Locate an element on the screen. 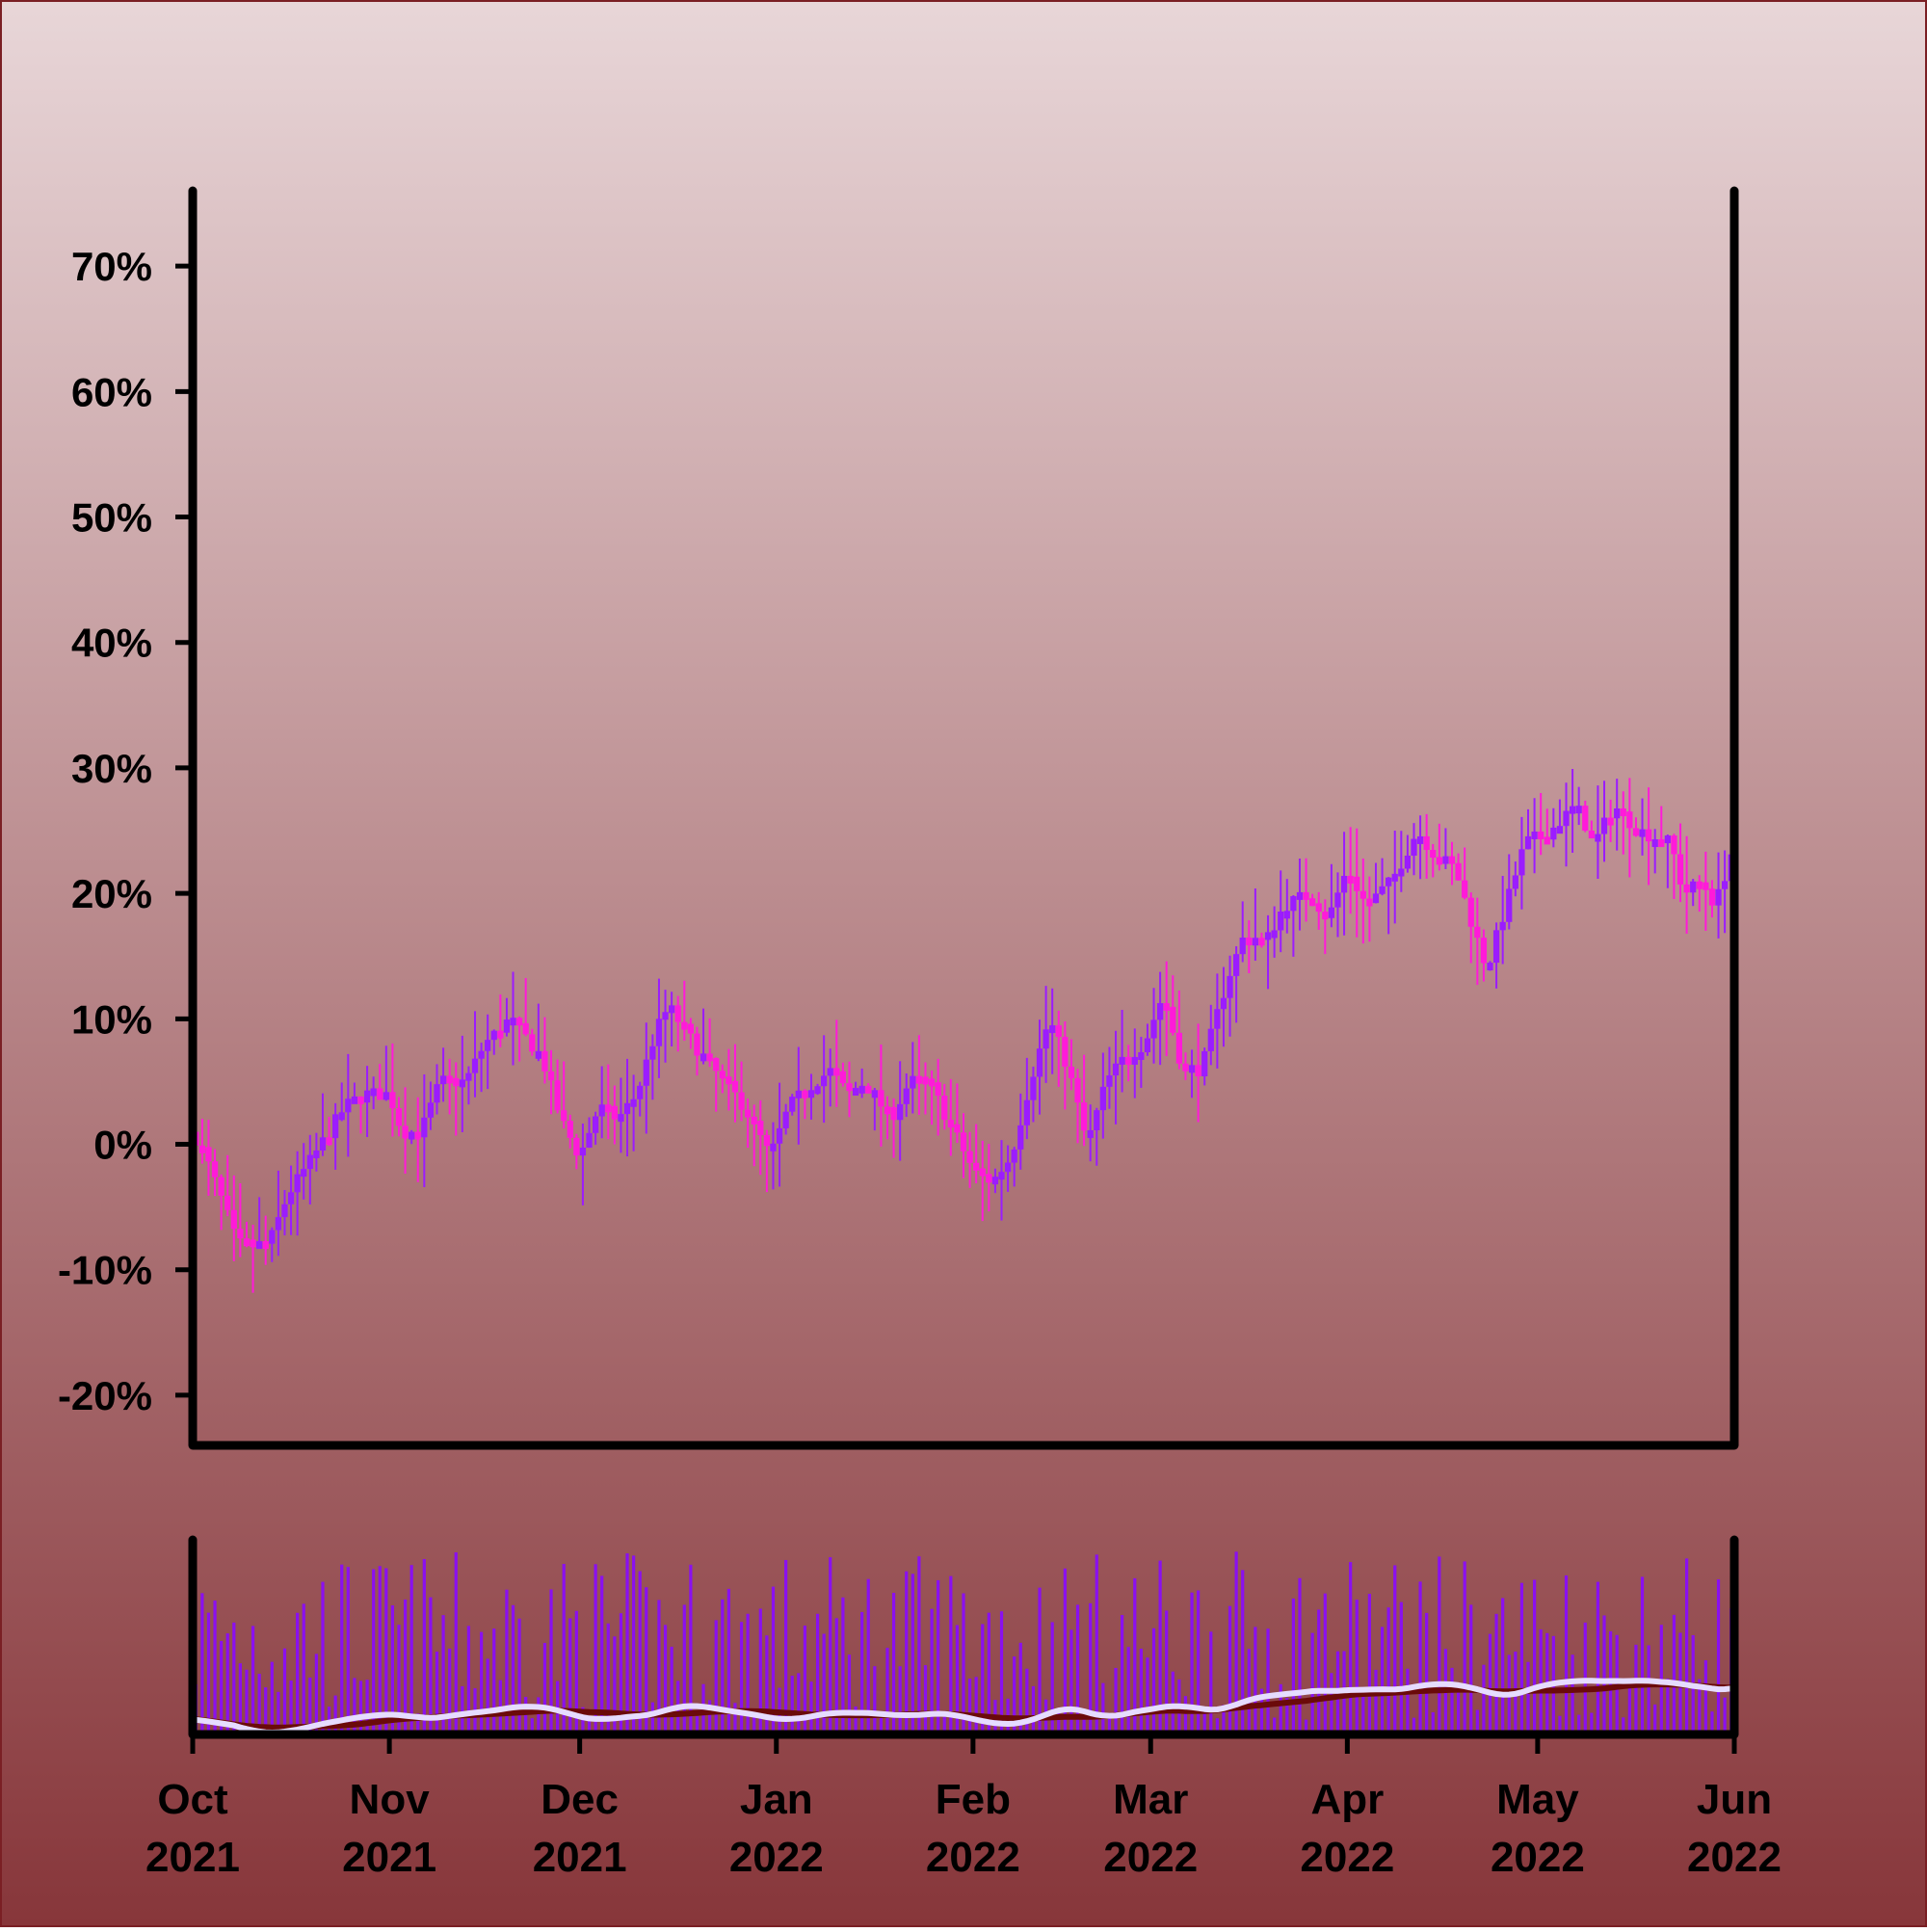  y-tick-label: 10% is located at coordinates (112, 1019).